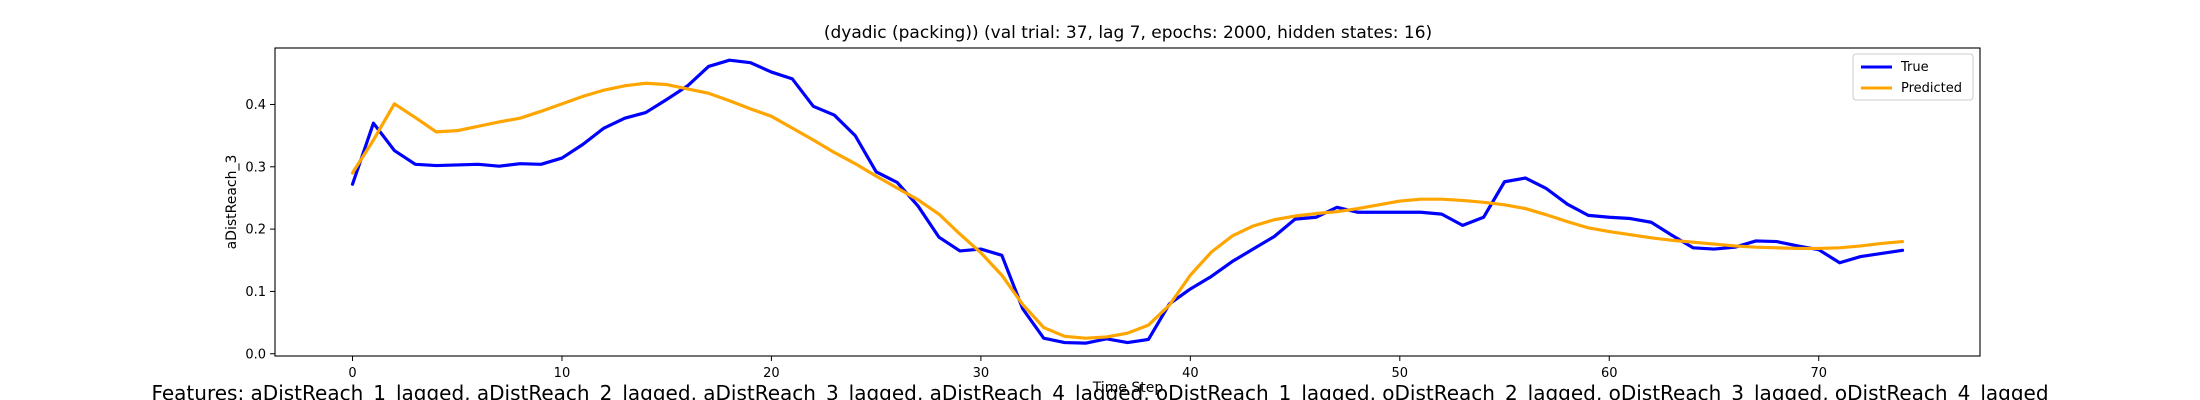 Image resolution: width=2200 pixels, height=400 pixels. I want to click on y-tick-label: 0.0, so click(255, 354).